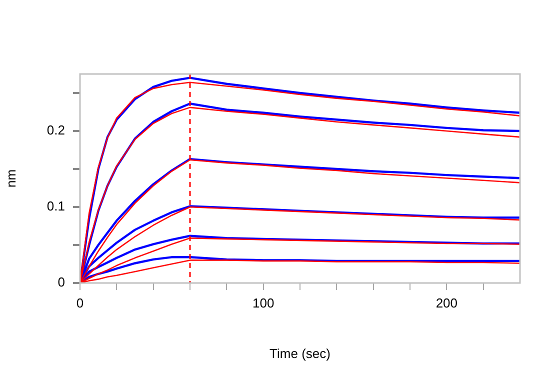 Image resolution: width=550 pixels, height=366 pixels. Describe the element at coordinates (55, 206) in the screenshot. I see `y-tick-label: 0.1` at that location.